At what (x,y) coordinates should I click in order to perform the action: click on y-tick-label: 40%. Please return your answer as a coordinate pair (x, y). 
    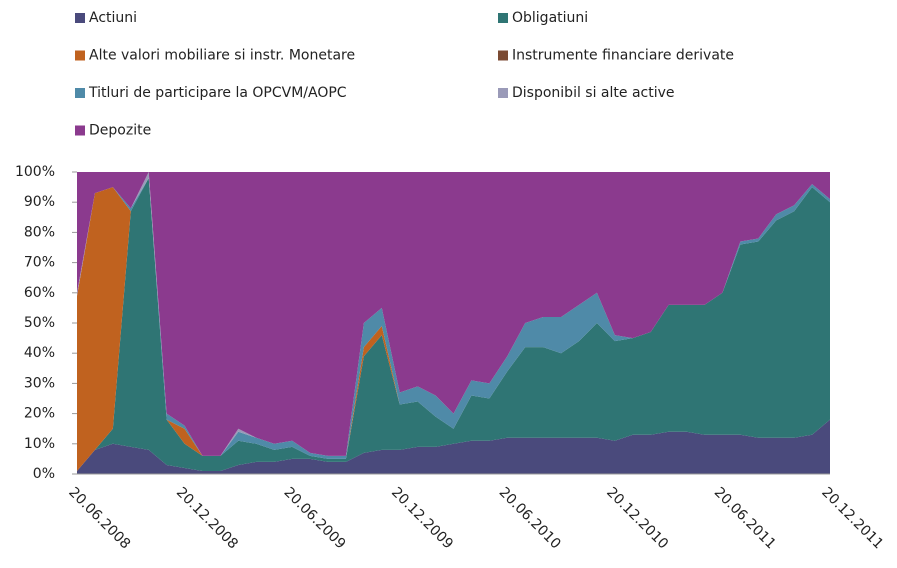
    Looking at the image, I should click on (39, 353).